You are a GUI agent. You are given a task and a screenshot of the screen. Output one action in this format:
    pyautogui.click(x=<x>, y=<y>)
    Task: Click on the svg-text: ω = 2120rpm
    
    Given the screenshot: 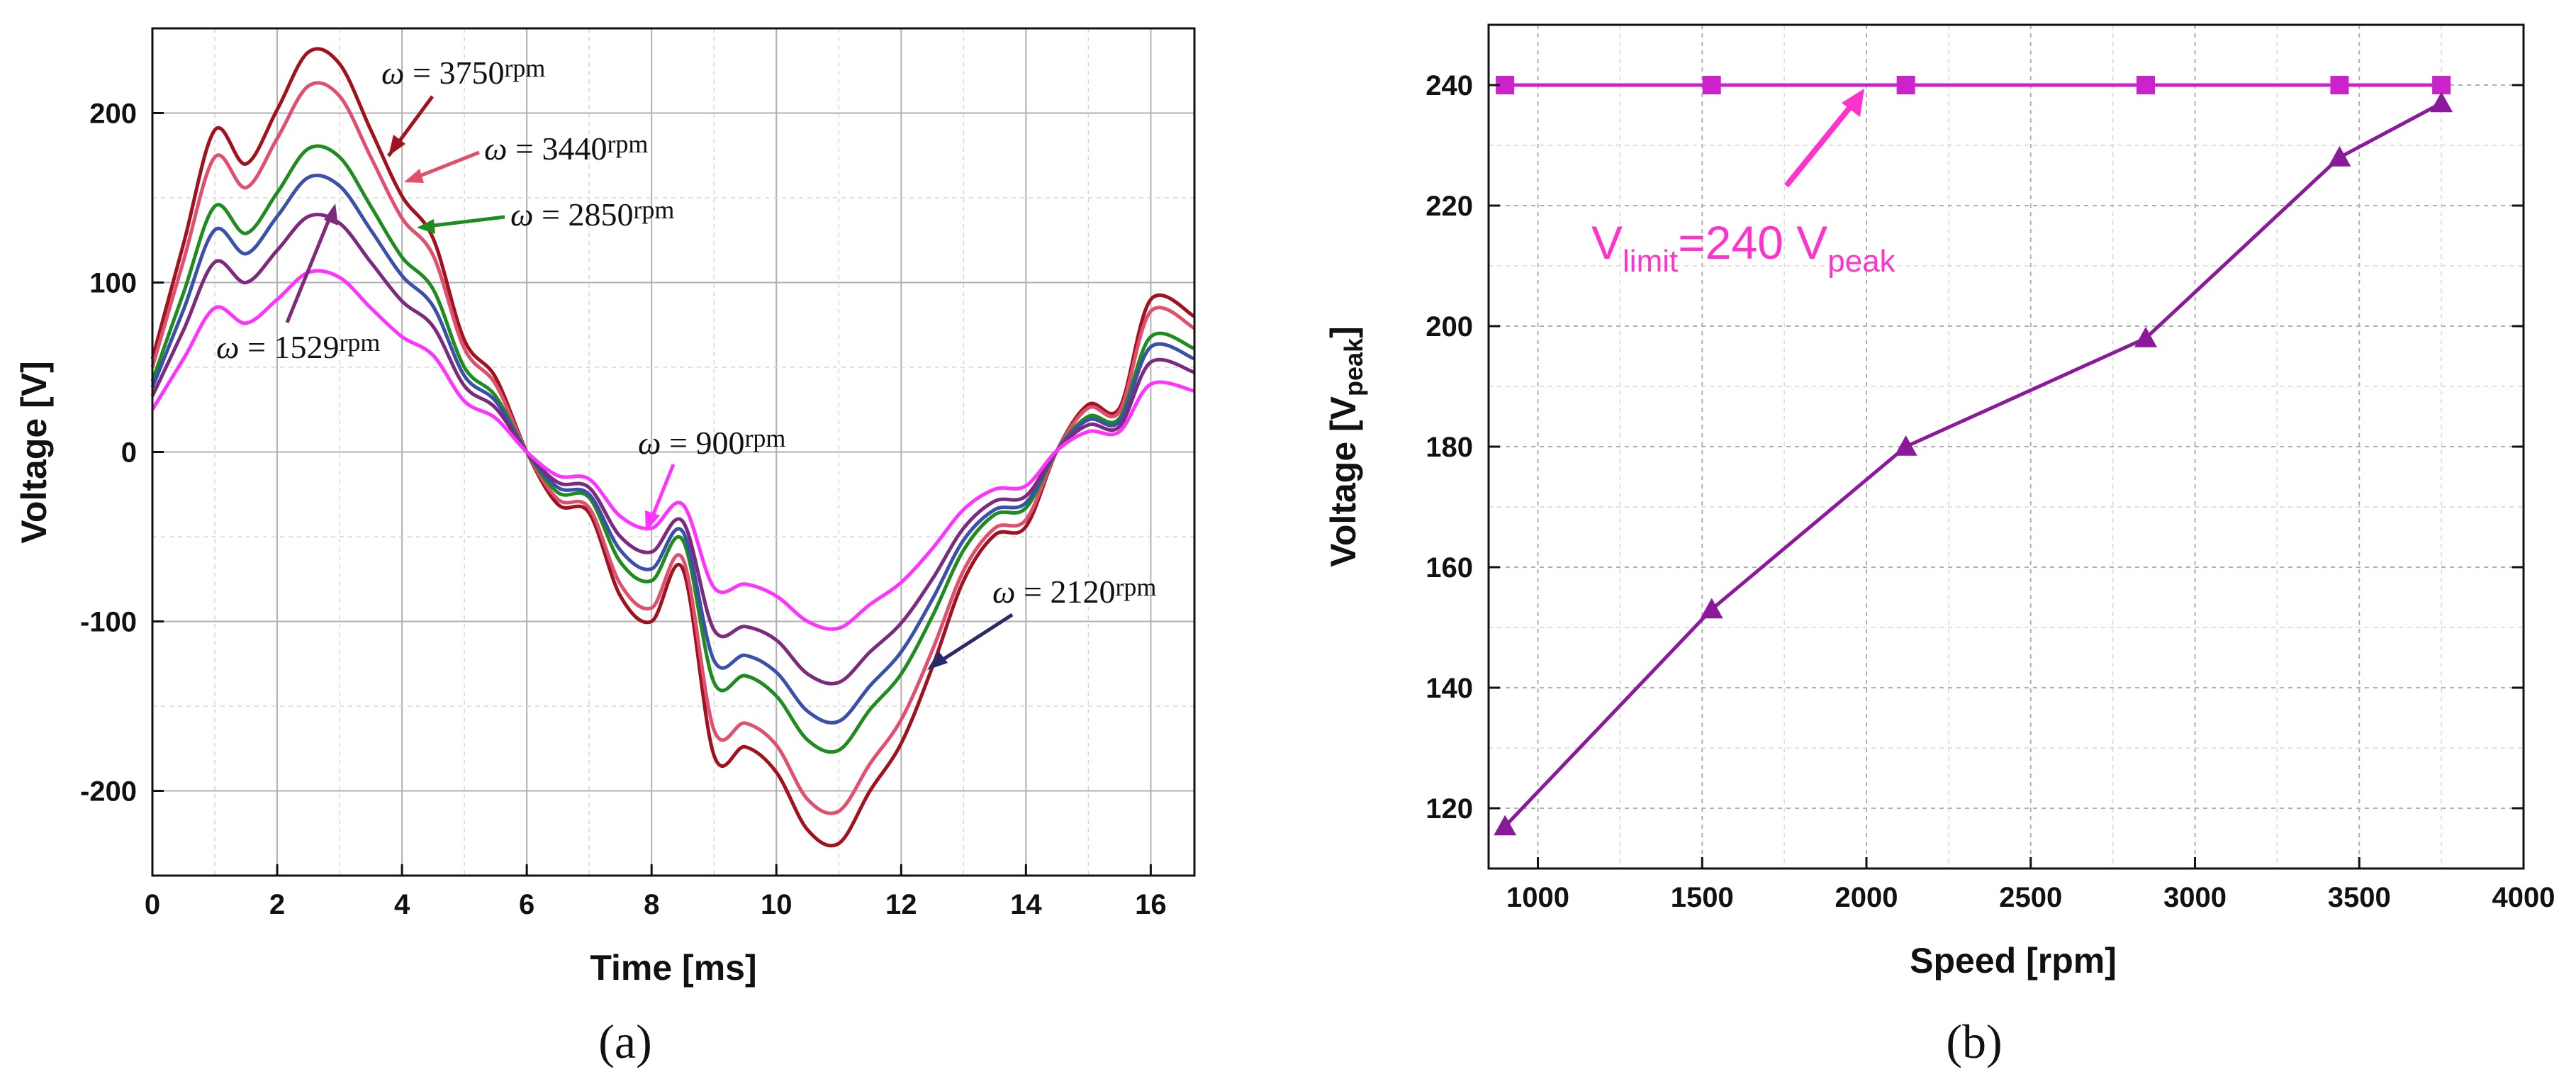 What is the action you would take?
    pyautogui.click(x=1074, y=591)
    